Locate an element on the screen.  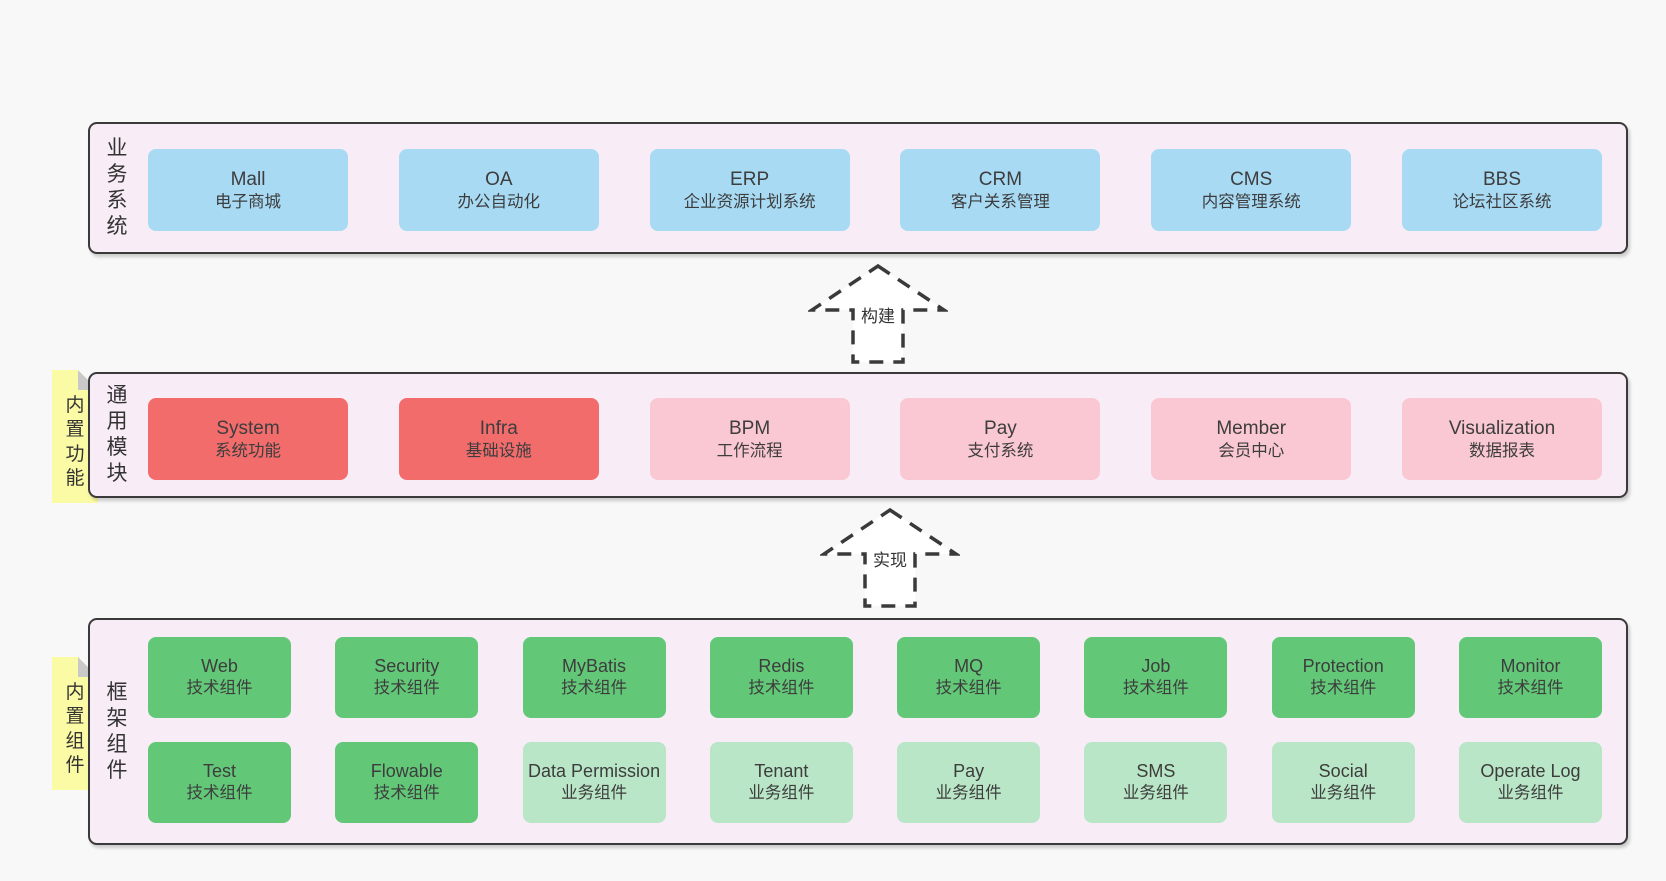
box-subtitle: 基础设施 is located at coordinates (498, 450).